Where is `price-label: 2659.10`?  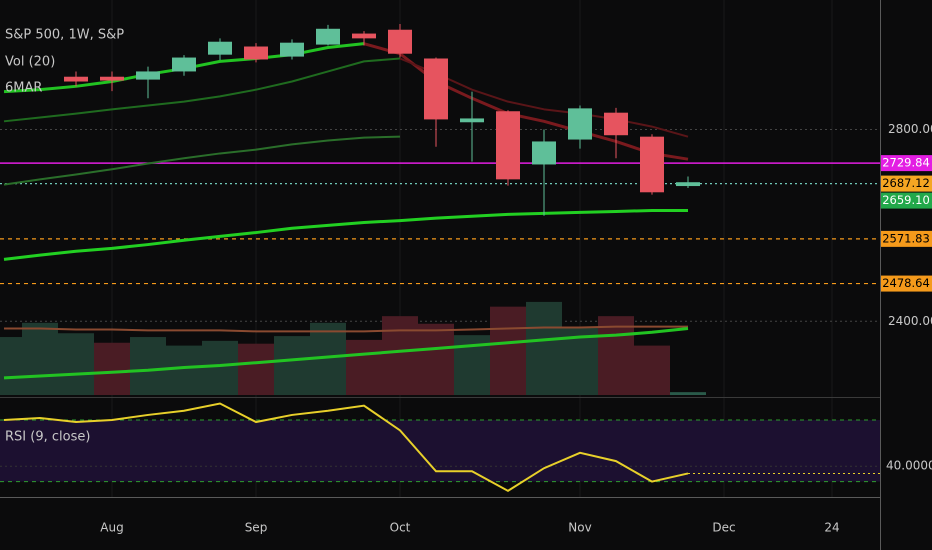
price-label: 2659.10 is located at coordinates (906, 200).